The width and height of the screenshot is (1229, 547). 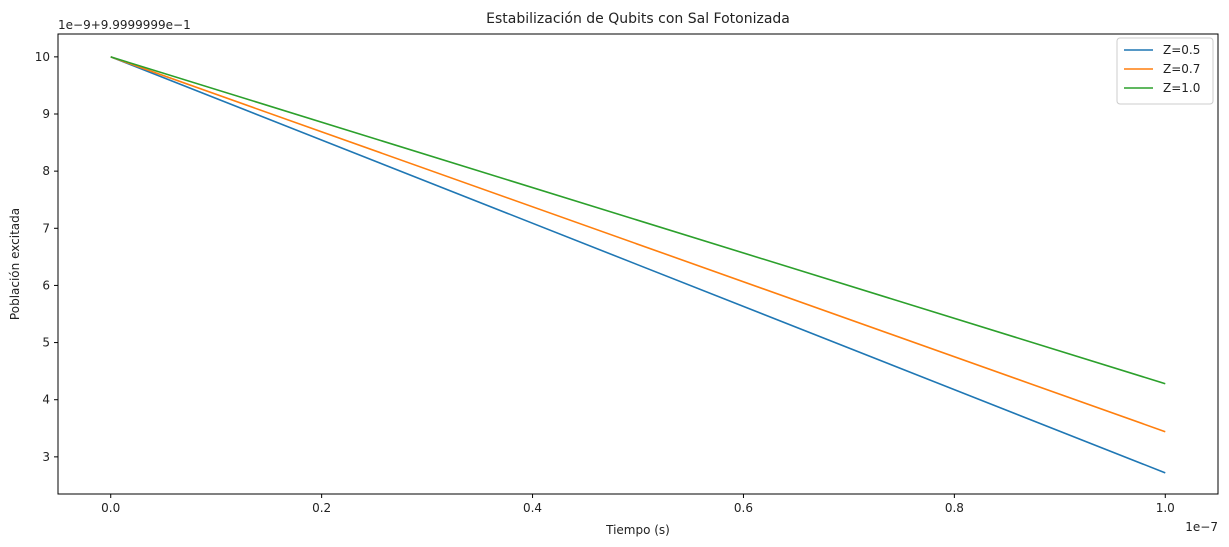 I want to click on x-axis-label: Tiempo (s), so click(x=637, y=530).